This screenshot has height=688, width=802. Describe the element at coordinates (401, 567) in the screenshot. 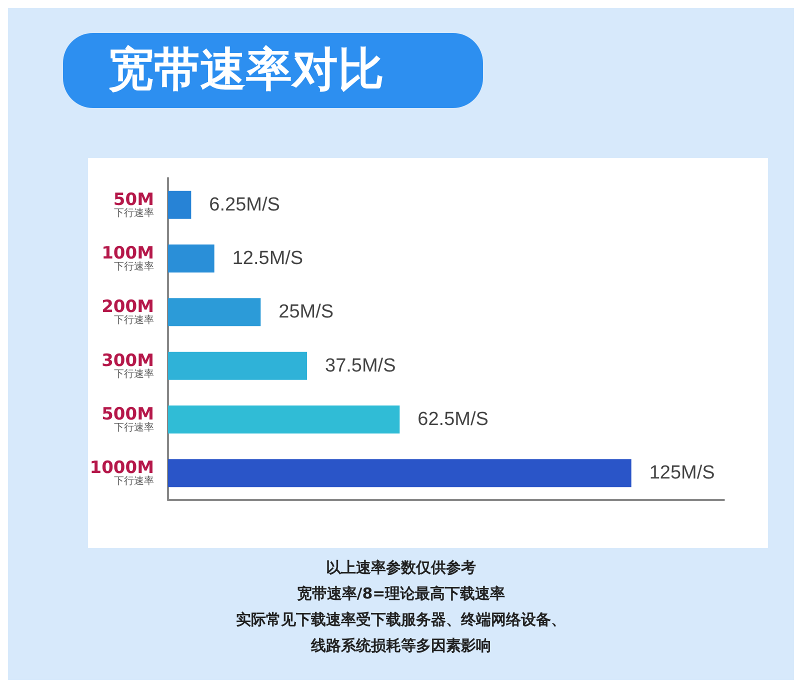

I see `text: 以上速率参数仅供参考` at that location.